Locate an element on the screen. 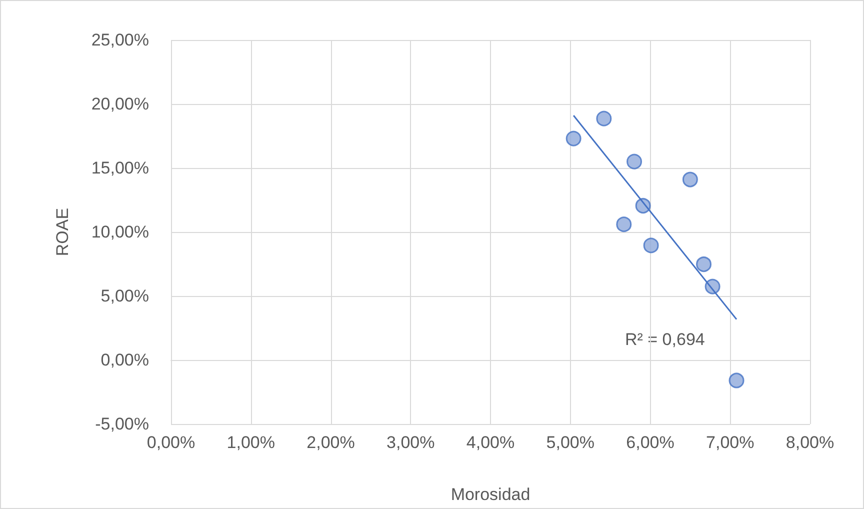 The image size is (864, 509). x-tick-label: 5,00% is located at coordinates (570, 442).